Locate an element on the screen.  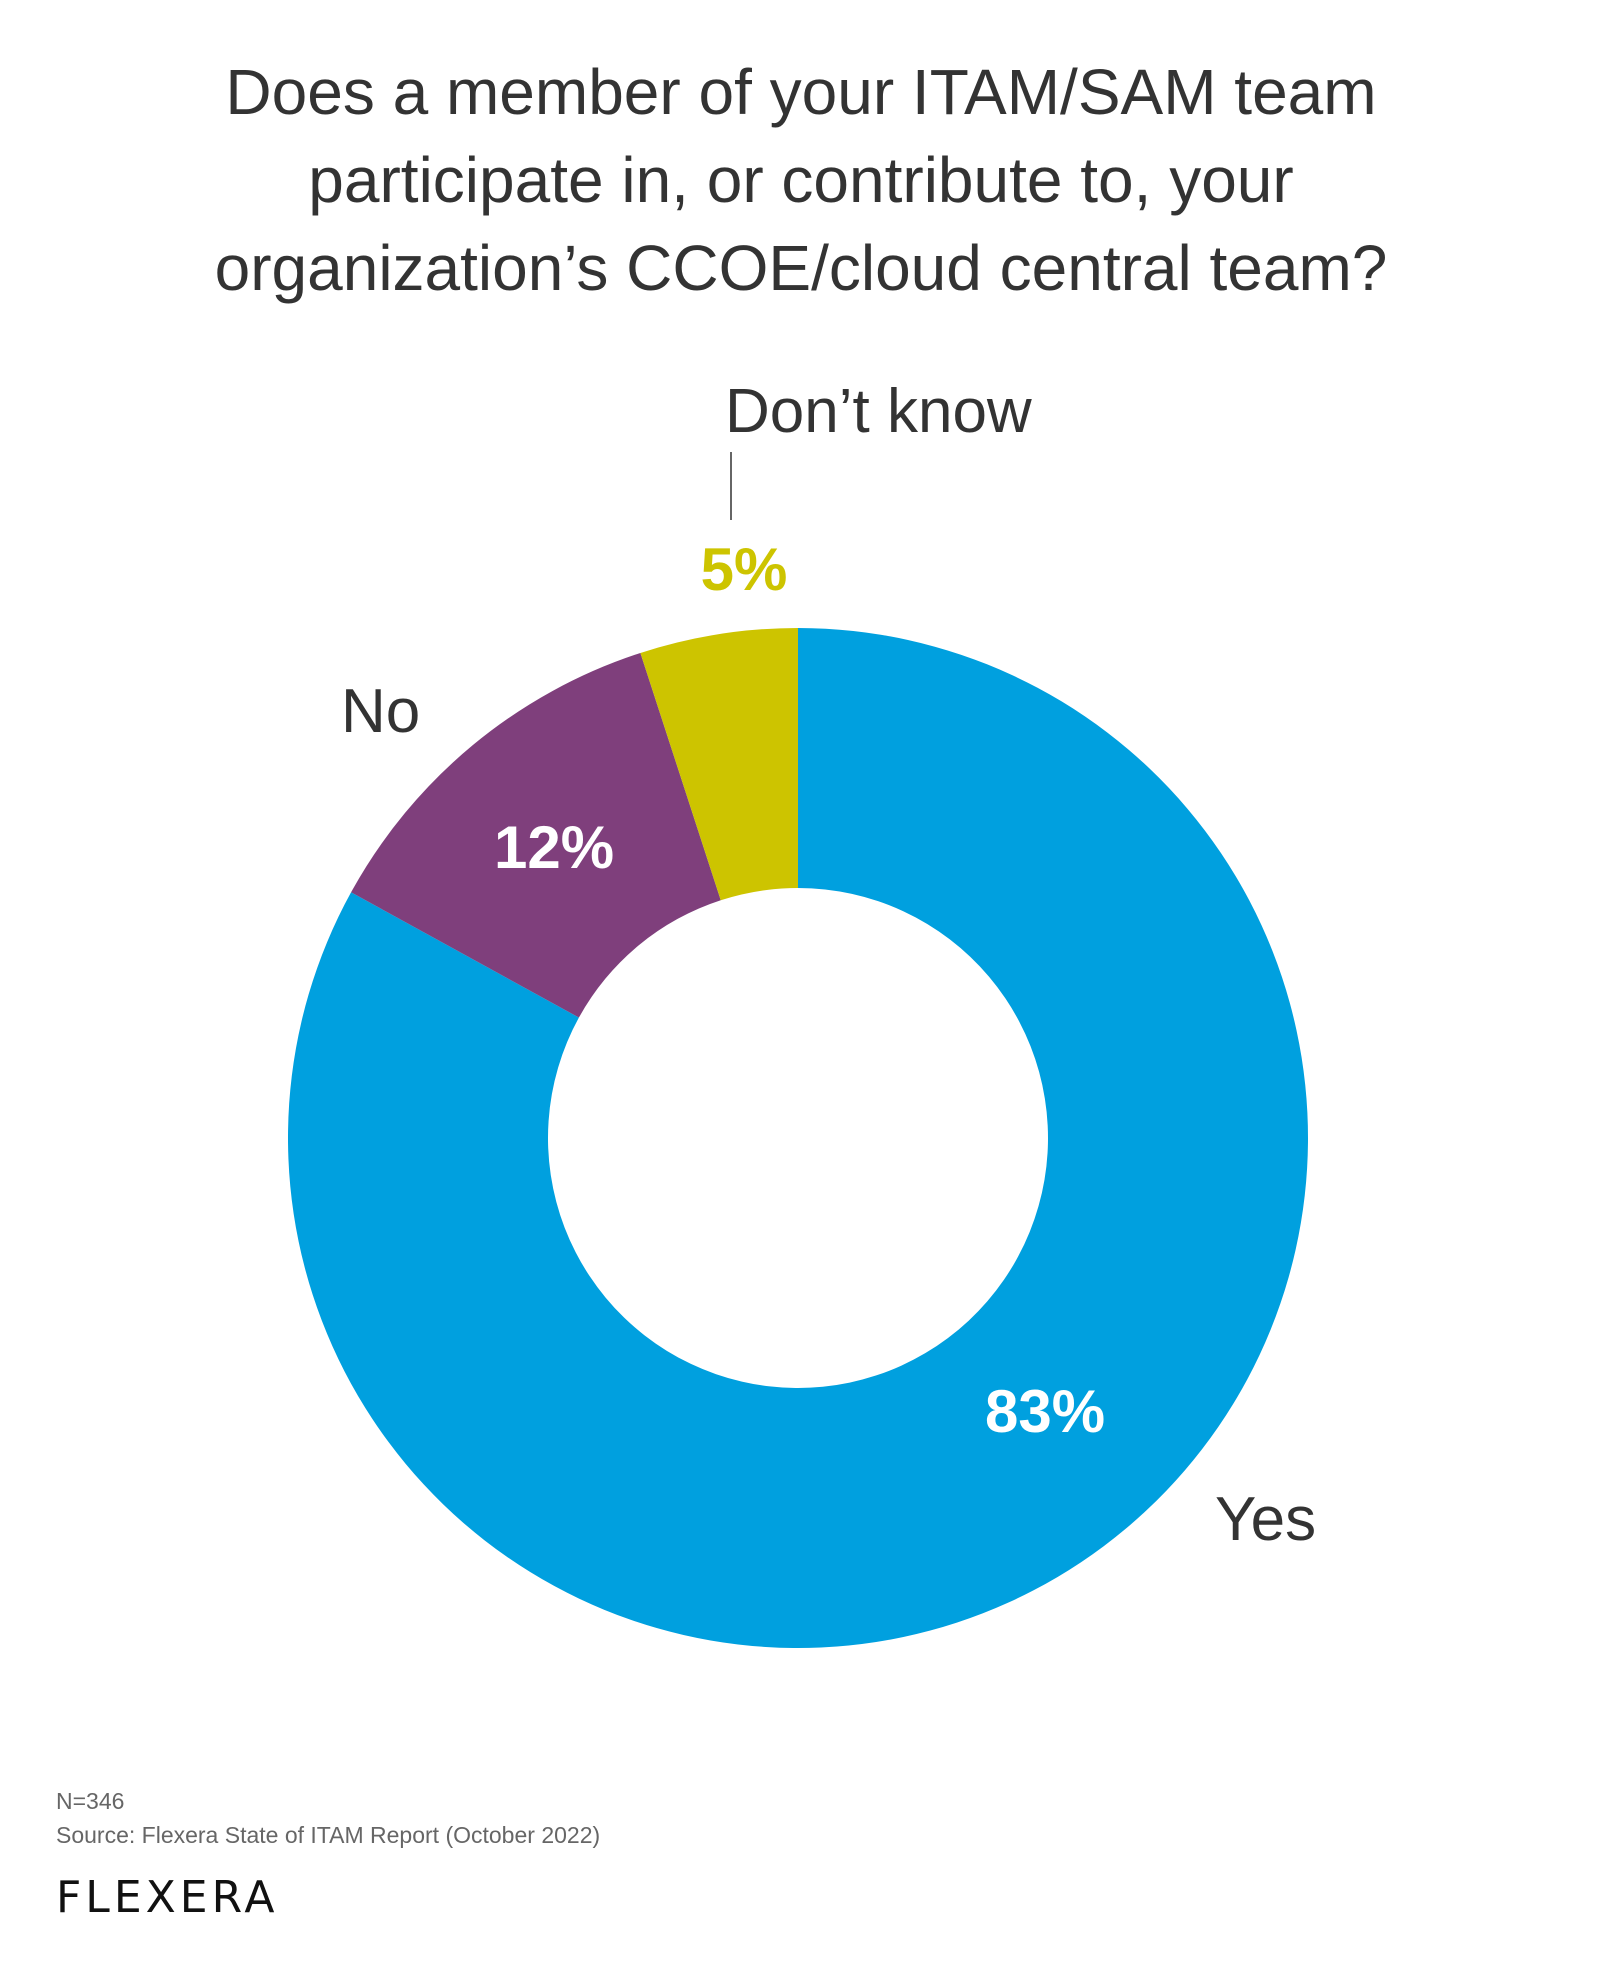
slice-don-t-know is located at coordinates (719, 764).